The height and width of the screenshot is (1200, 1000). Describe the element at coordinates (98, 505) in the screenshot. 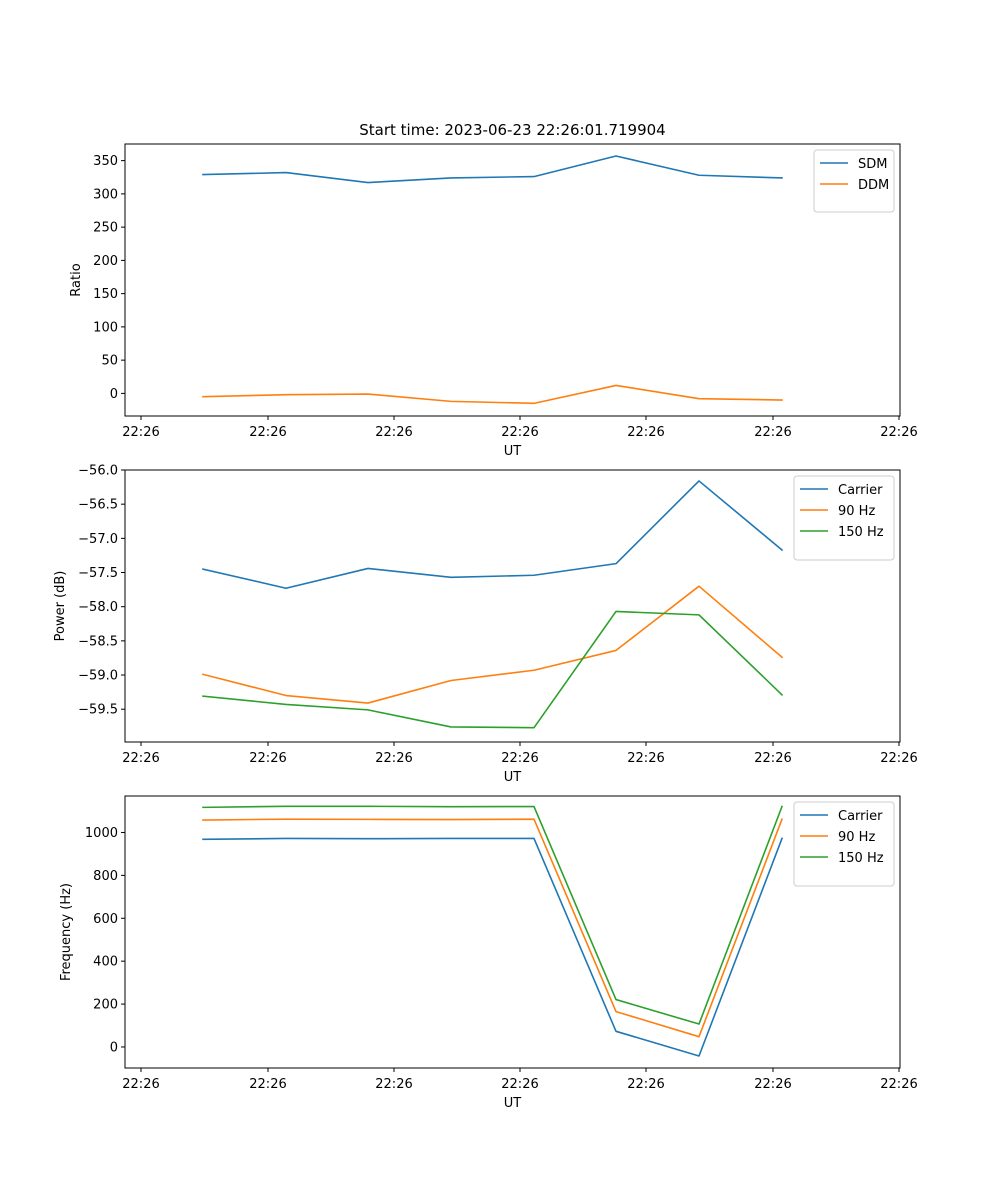

I see `y-tick-label: −56.5` at that location.